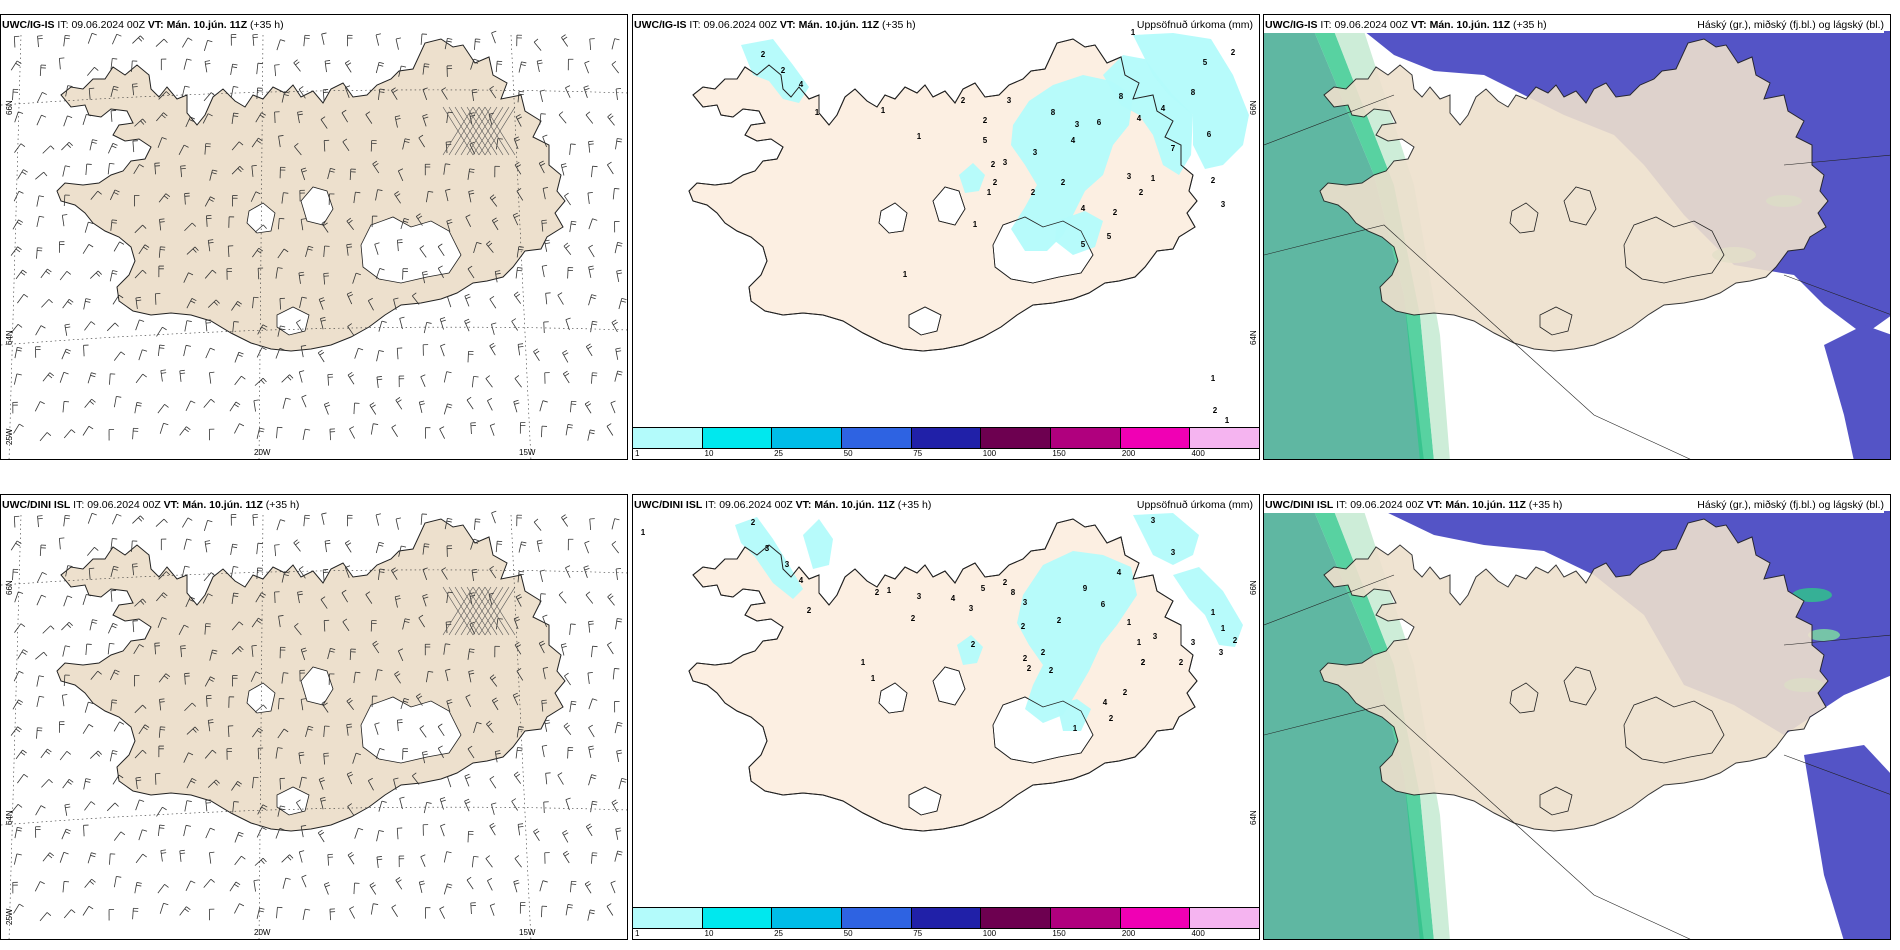 The image size is (1900, 950). What do you see at coordinates (9, 916) in the screenshot?
I see `lon-label-25: 25W` at bounding box center [9, 916].